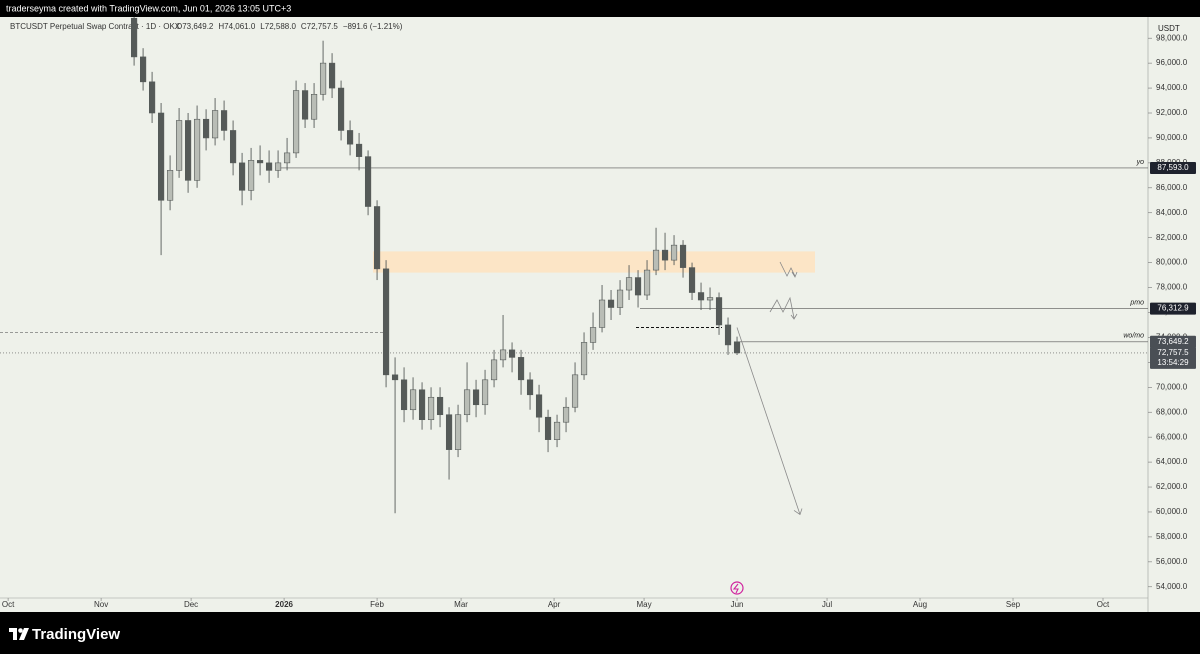 The image size is (1200, 654). I want to click on y-tick-label: 98,000.0, so click(1172, 37).